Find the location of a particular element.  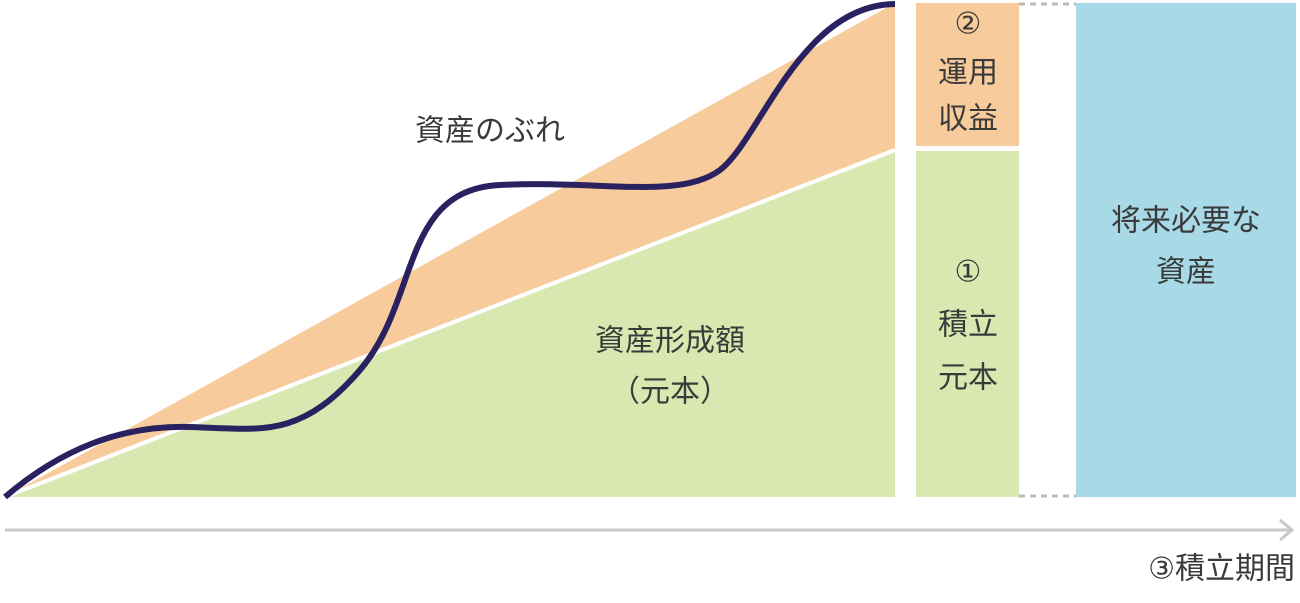

principal-label: ① is located at coordinates (968, 272).